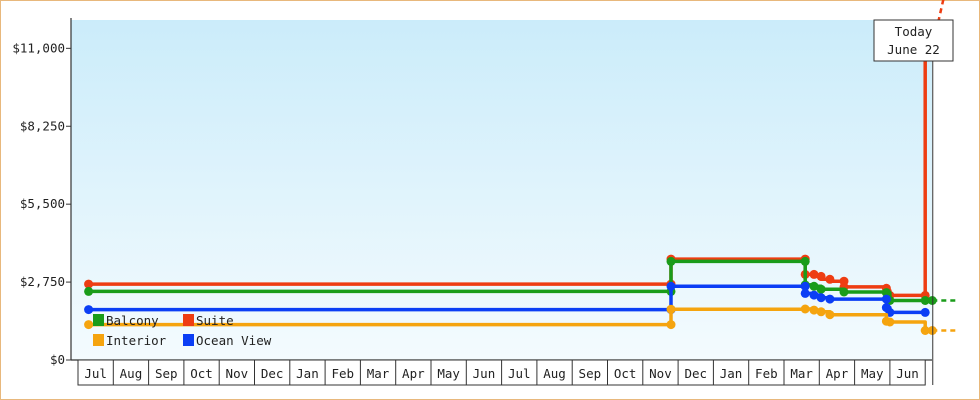  I want to click on y-tick-label: $2,750, so click(42, 281).